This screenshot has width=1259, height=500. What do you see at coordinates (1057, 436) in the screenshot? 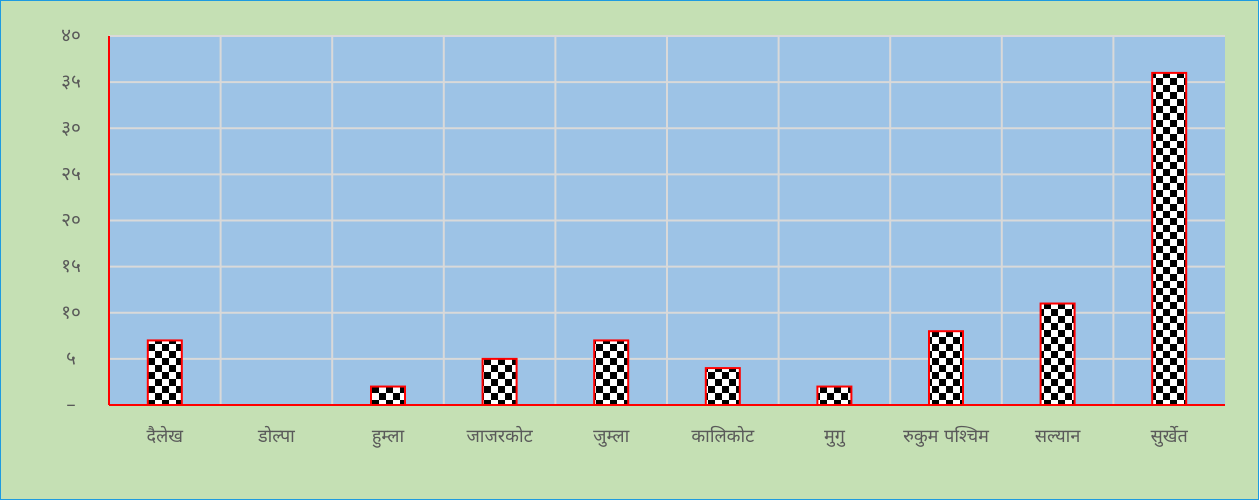
I see `x-tick-label: सल्यान` at bounding box center [1057, 436].